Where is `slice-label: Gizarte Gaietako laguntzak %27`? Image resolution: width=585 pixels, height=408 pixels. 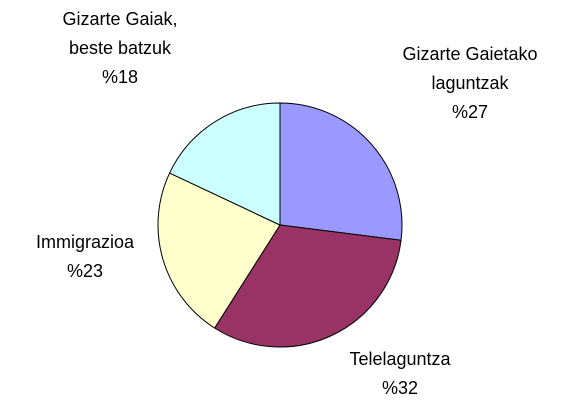 slice-label: Gizarte Gaietako laguntzak %27 is located at coordinates (470, 83).